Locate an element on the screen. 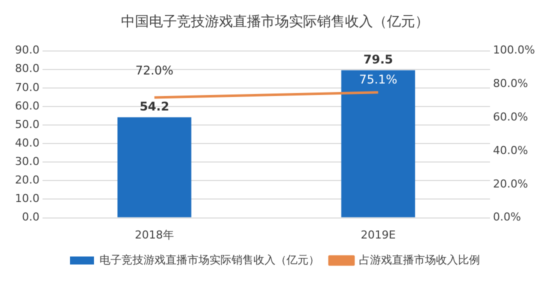 The image size is (550, 284). y2-tick-label: 100.0% is located at coordinates (514, 50).